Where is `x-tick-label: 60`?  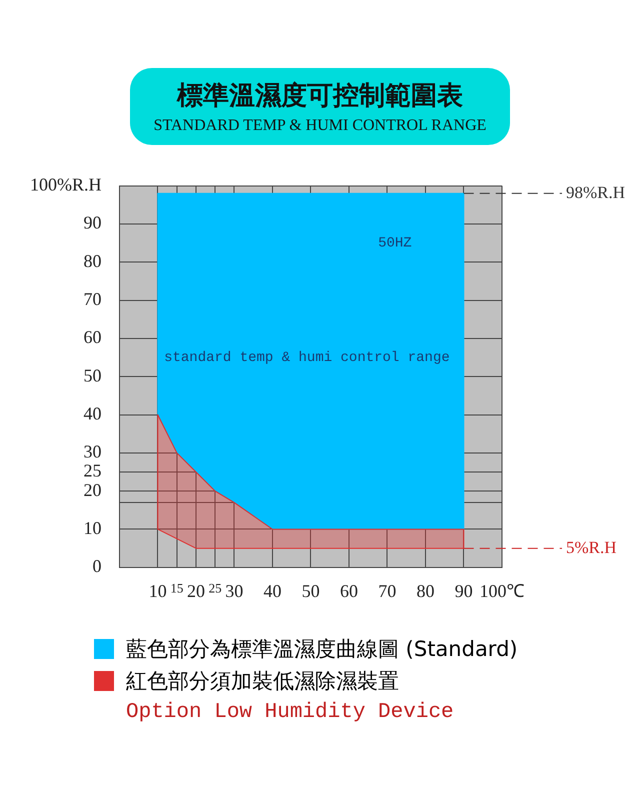
x-tick-label: 60 is located at coordinates (349, 590).